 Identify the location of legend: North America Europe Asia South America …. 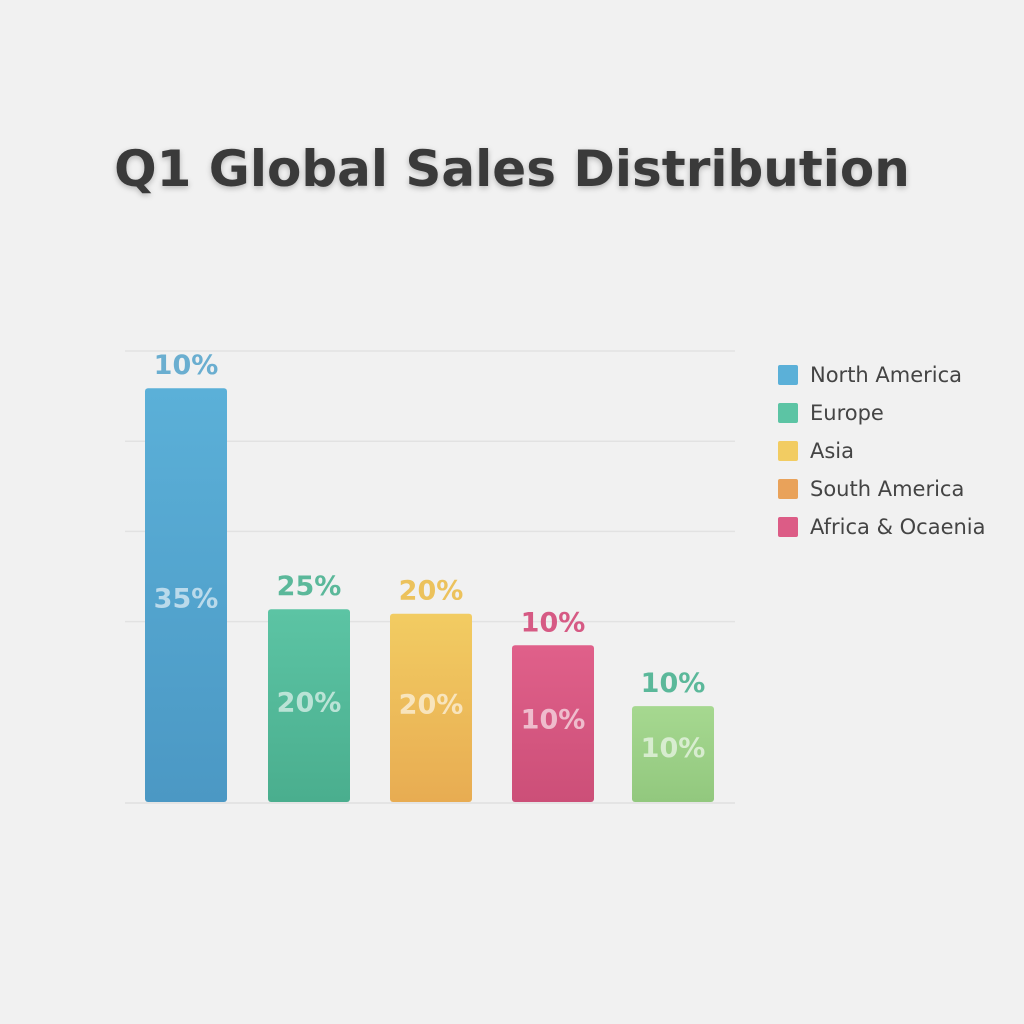
(882, 451).